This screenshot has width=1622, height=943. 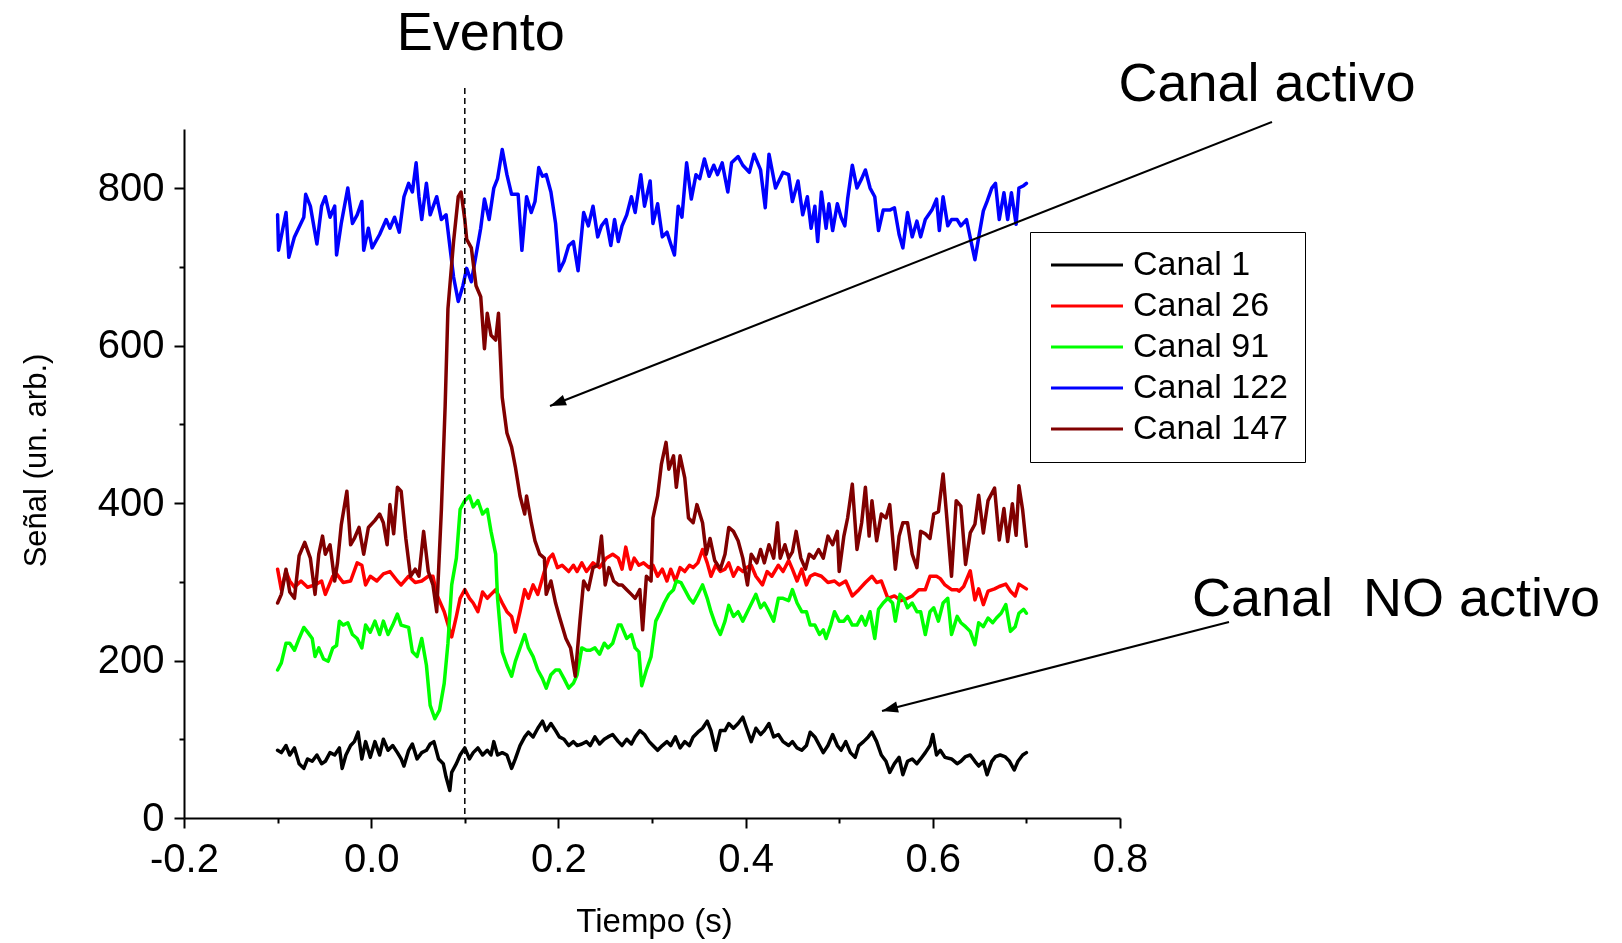 I want to click on x-axis-title: Tiempo (s), so click(x=654, y=920).